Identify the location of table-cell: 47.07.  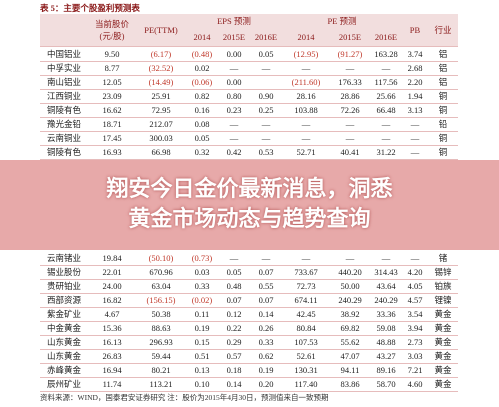
(350, 356).